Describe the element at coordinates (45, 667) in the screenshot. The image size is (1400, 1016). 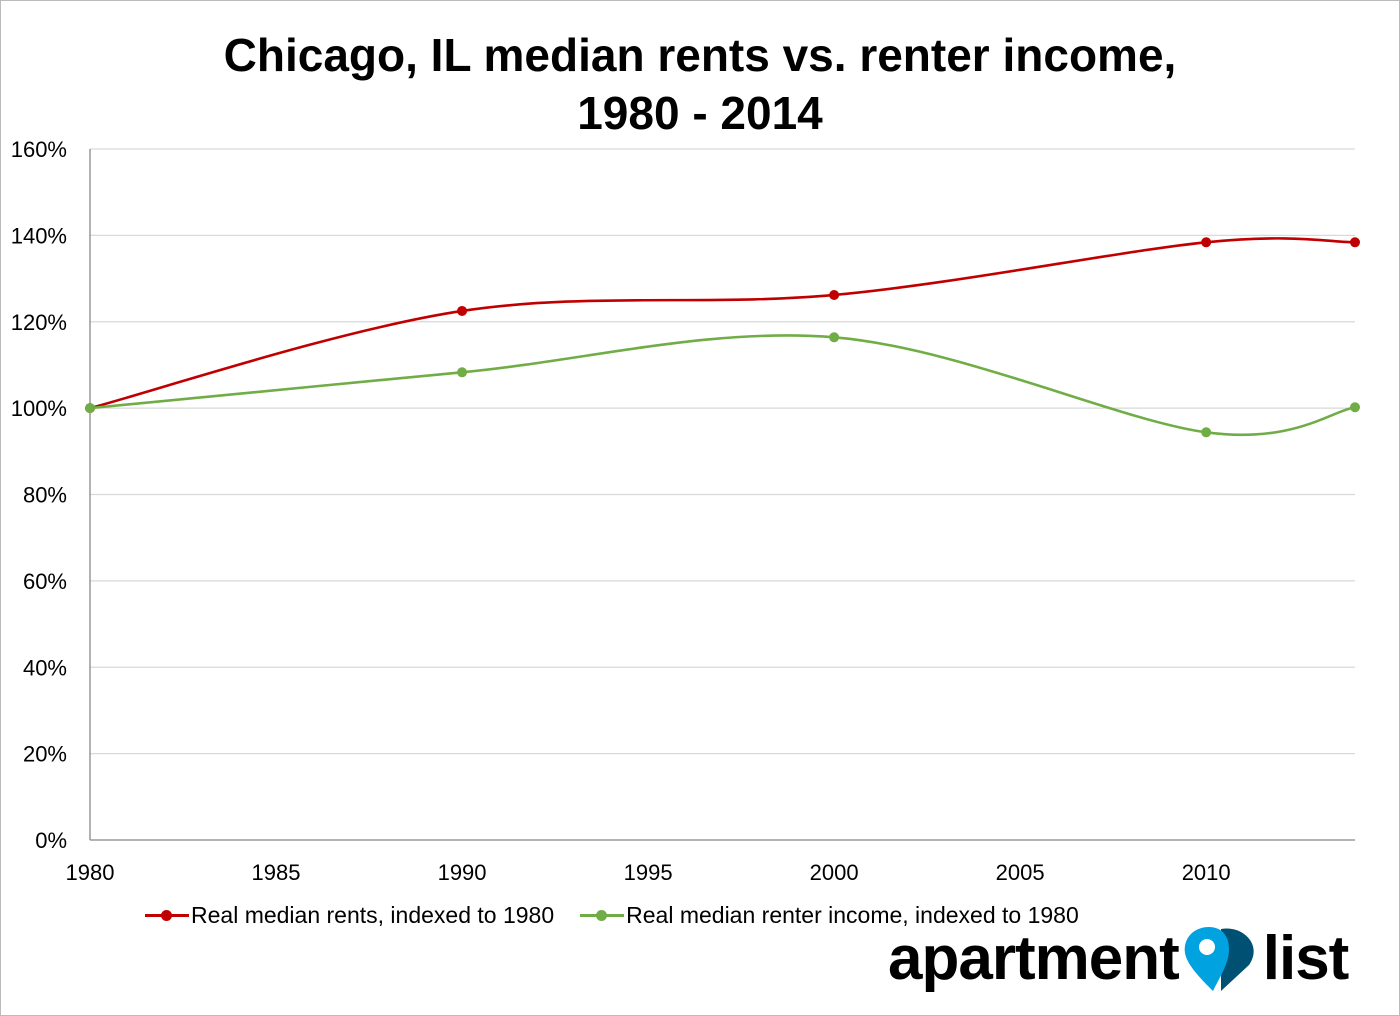
I see `y-tick-label: 40%` at that location.